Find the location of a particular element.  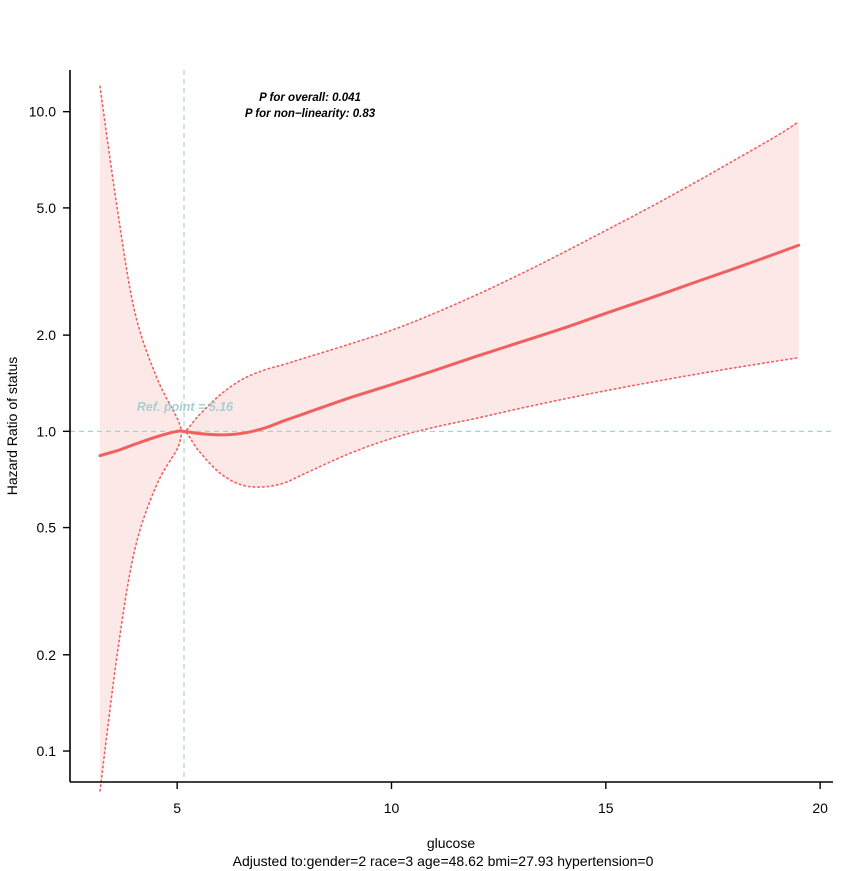

y-tick-label: 0.1 is located at coordinates (47, 751).